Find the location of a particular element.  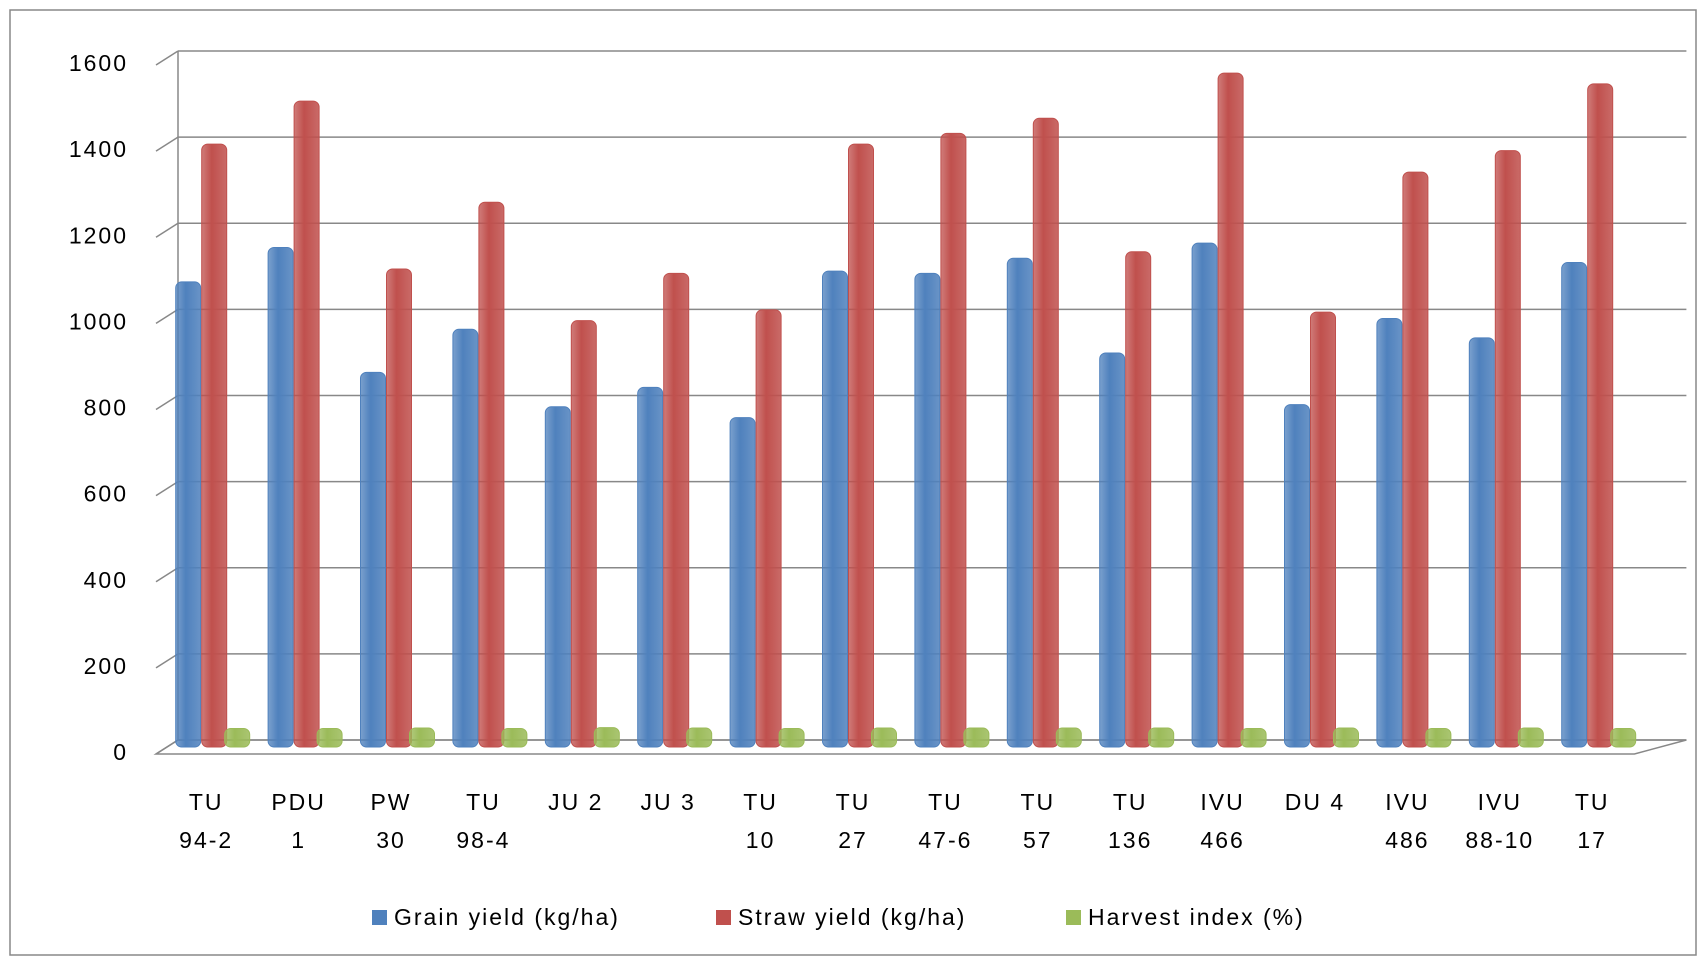

y-tick-label: 400 is located at coordinates (106, 580).